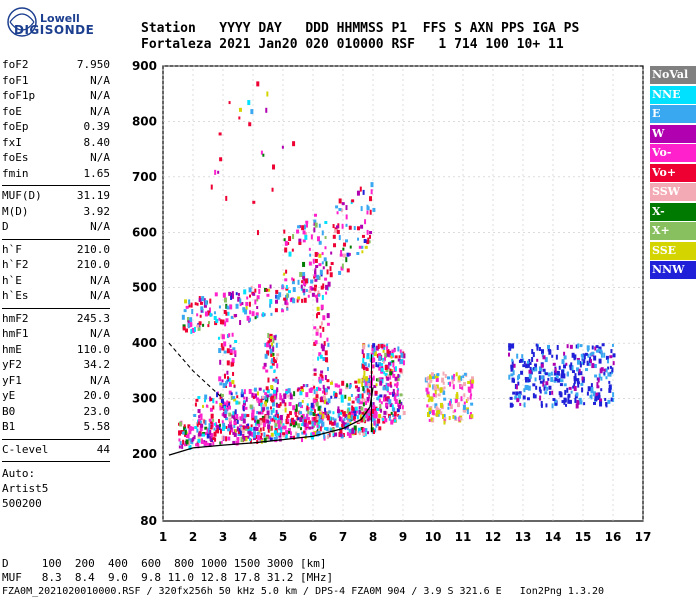 The height and width of the screenshot is (600, 700). What do you see at coordinates (103, 449) in the screenshot?
I see `param-value: 44` at bounding box center [103, 449].